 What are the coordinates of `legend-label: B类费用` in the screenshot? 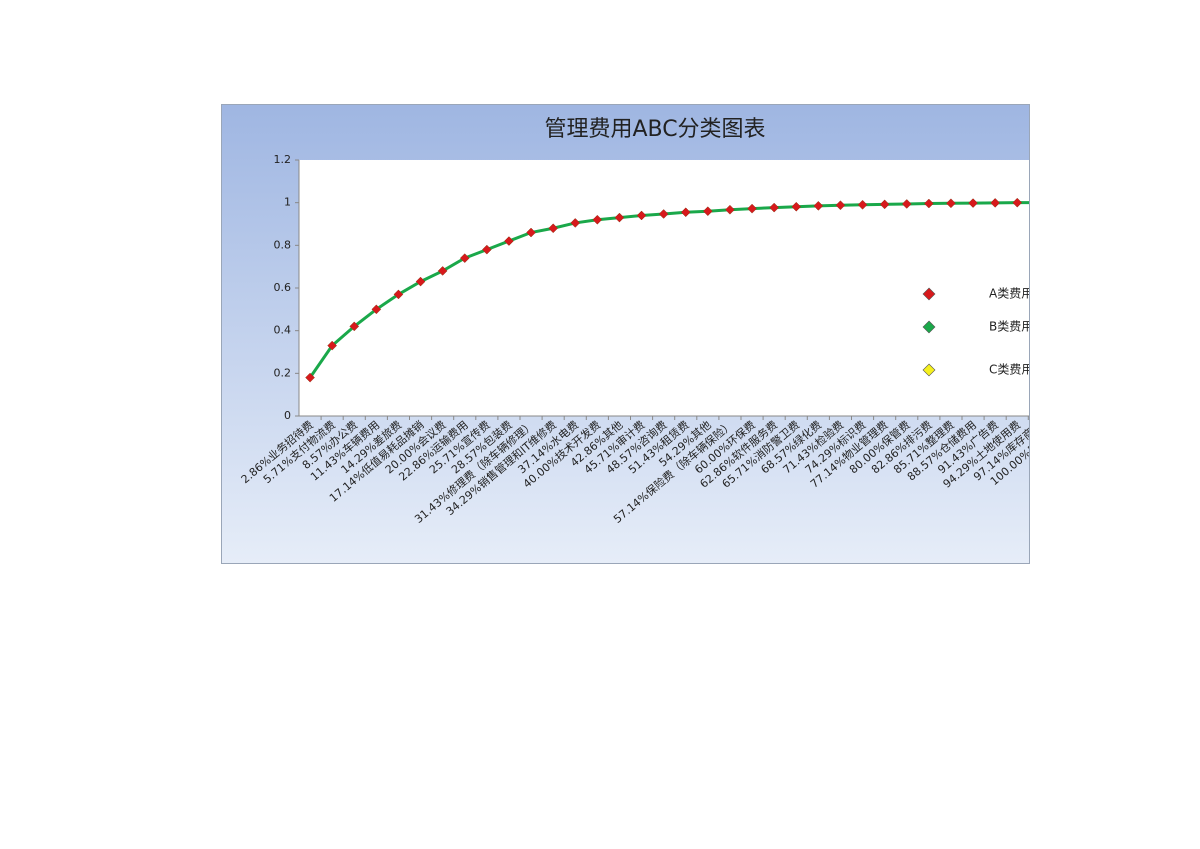 It's located at (1009, 327).